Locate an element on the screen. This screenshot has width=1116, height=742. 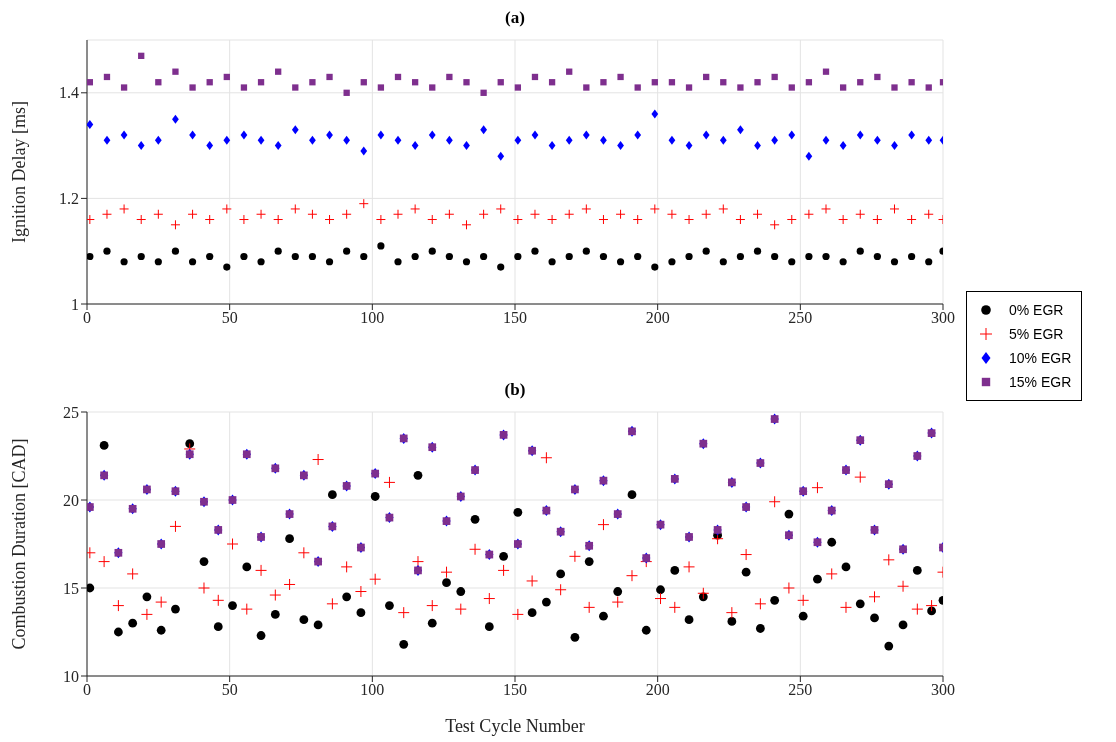
legend-label: 15% EGR is located at coordinates (1040, 382).